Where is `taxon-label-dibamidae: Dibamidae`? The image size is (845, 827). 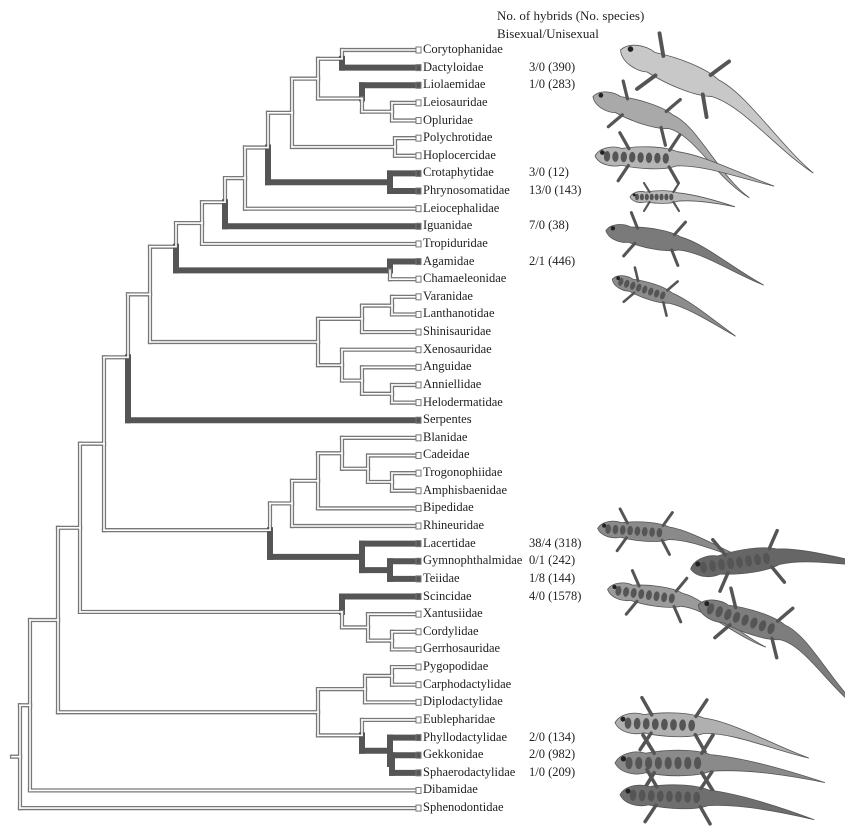 taxon-label-dibamidae: Dibamidae is located at coordinates (450, 789).